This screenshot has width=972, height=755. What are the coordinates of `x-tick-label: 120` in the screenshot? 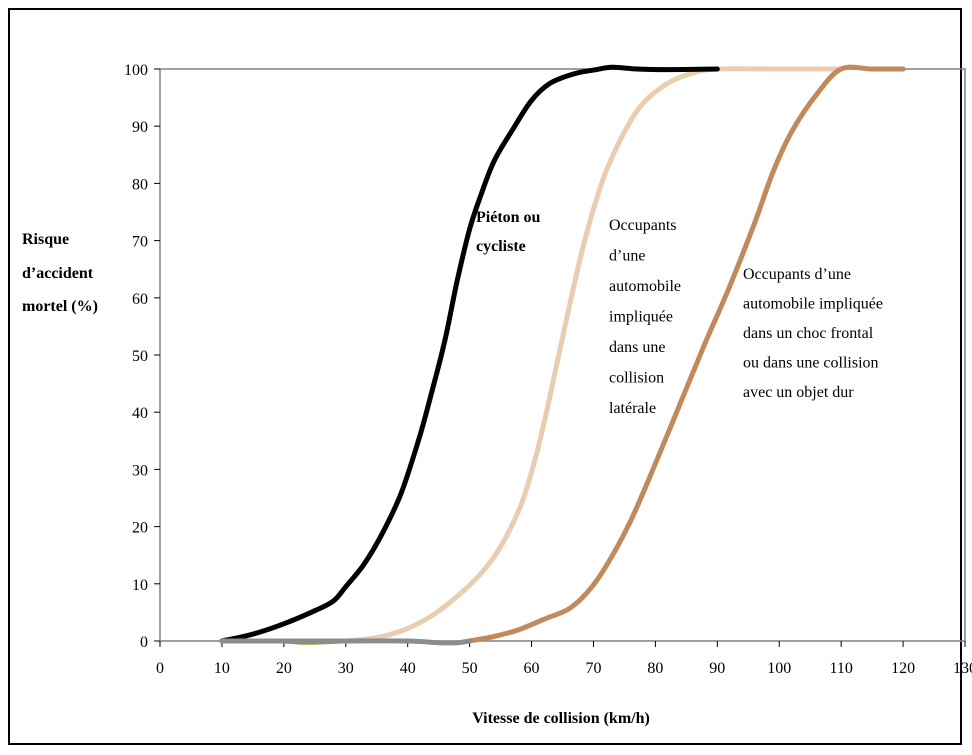 It's located at (903, 668).